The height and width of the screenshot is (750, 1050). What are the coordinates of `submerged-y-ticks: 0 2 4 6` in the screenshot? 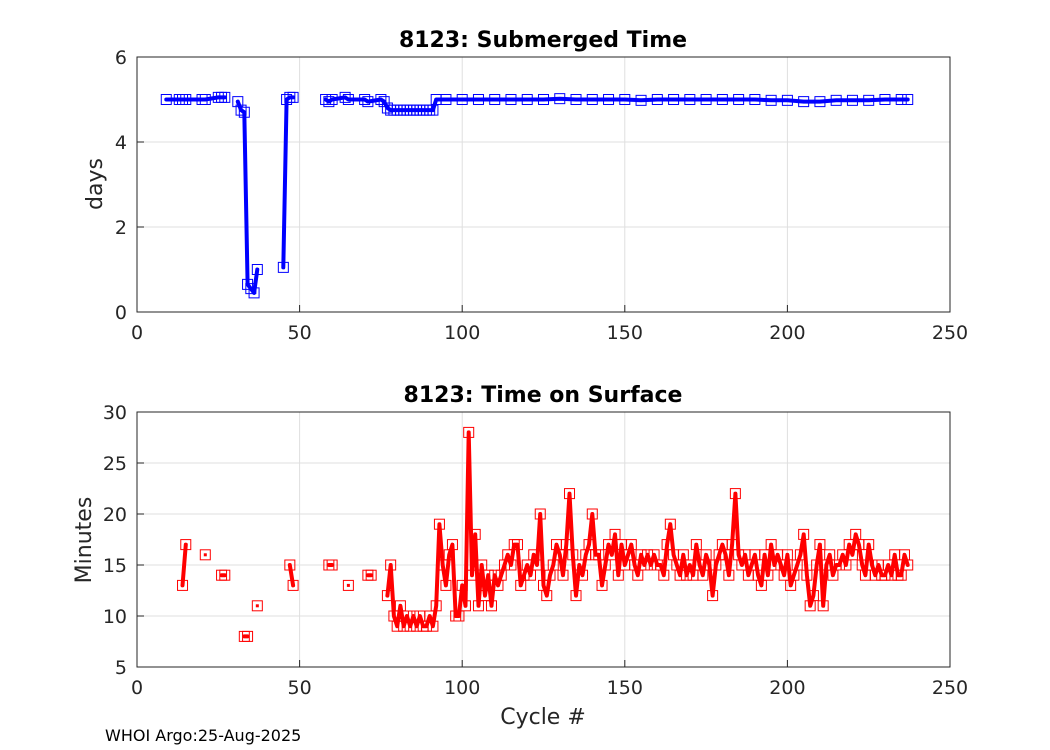 It's located at (129, 185).